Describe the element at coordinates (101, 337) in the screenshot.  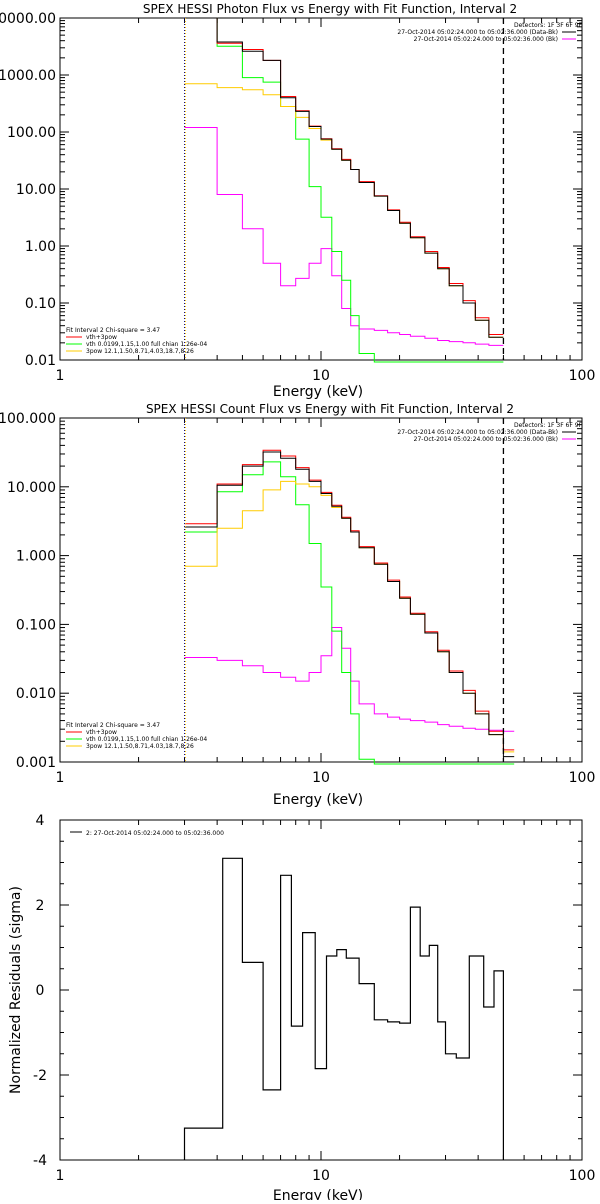
I see `photon-legend-total: vth+3pow` at that location.